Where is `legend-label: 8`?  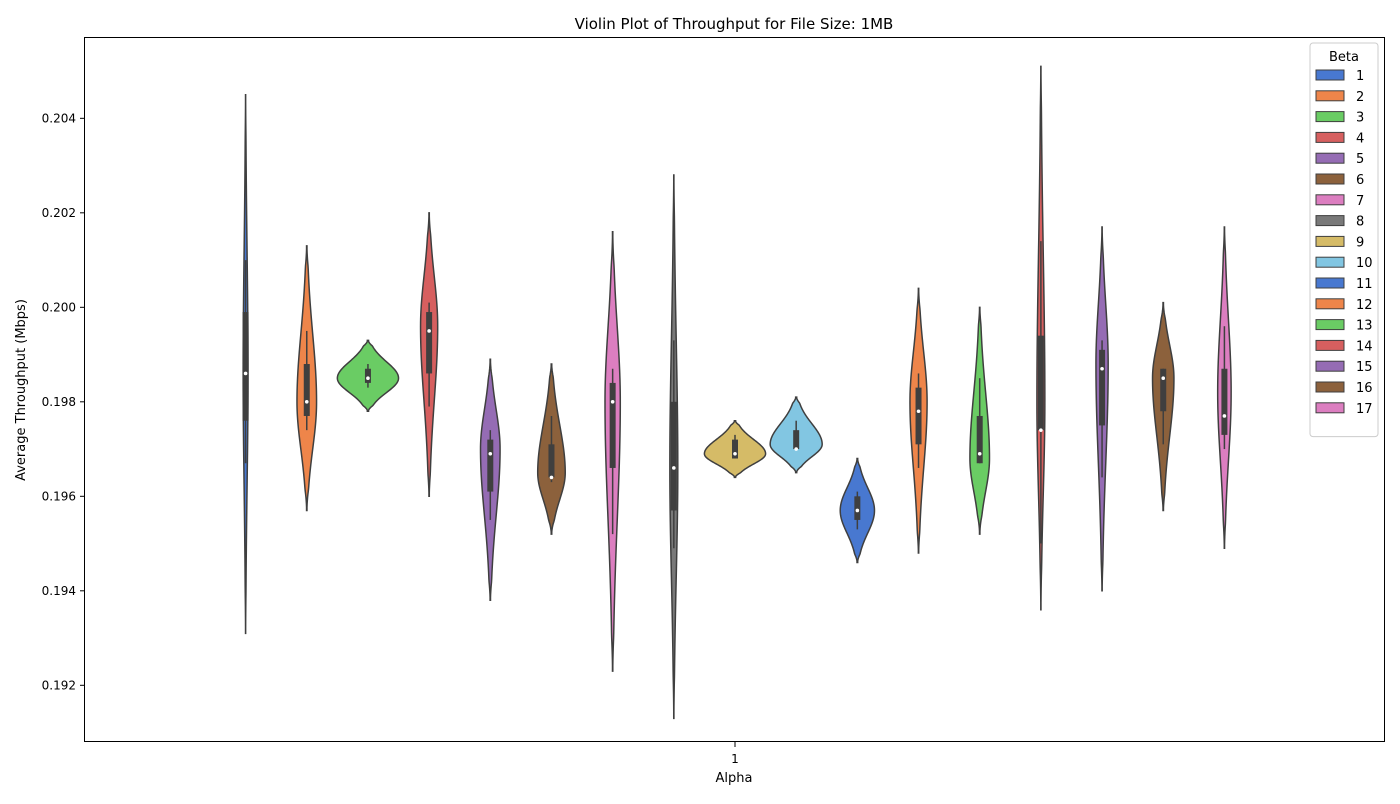 legend-label: 8 is located at coordinates (1360, 222).